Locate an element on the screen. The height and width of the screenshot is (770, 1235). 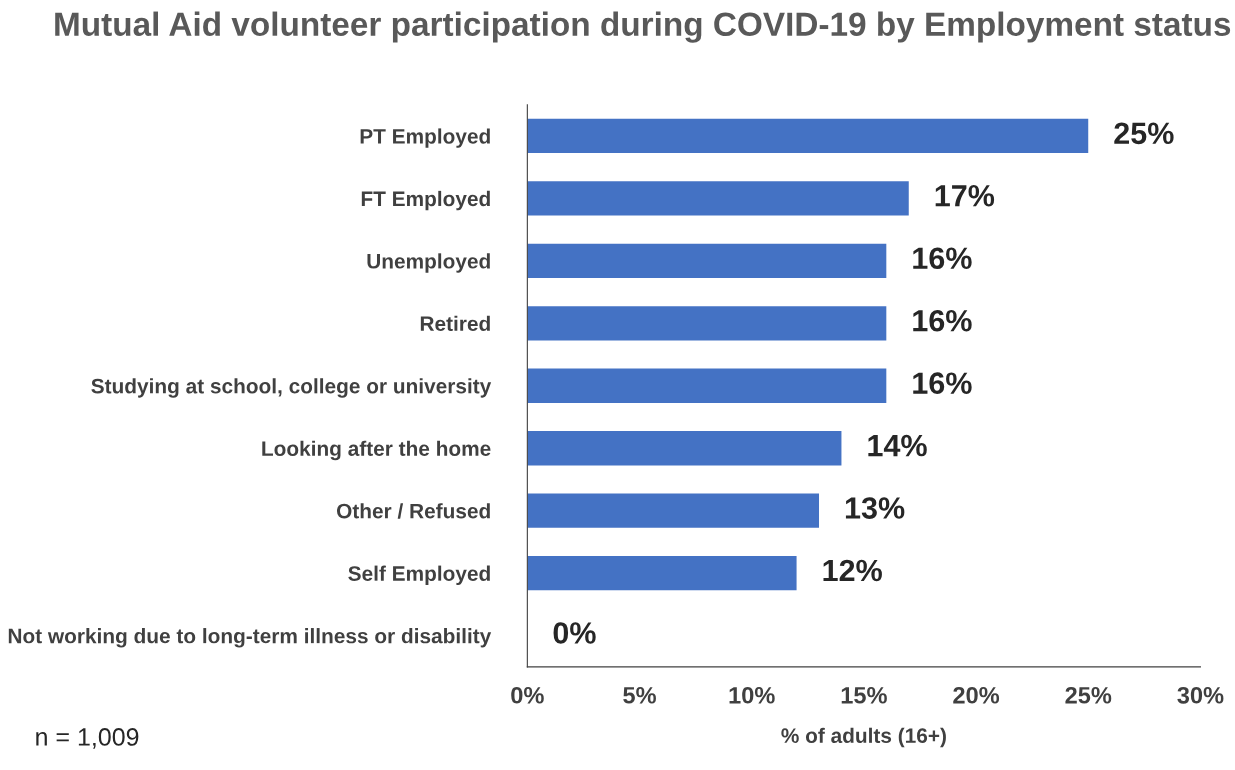
x-axis-title: % of adults (16+) is located at coordinates (863, 737).